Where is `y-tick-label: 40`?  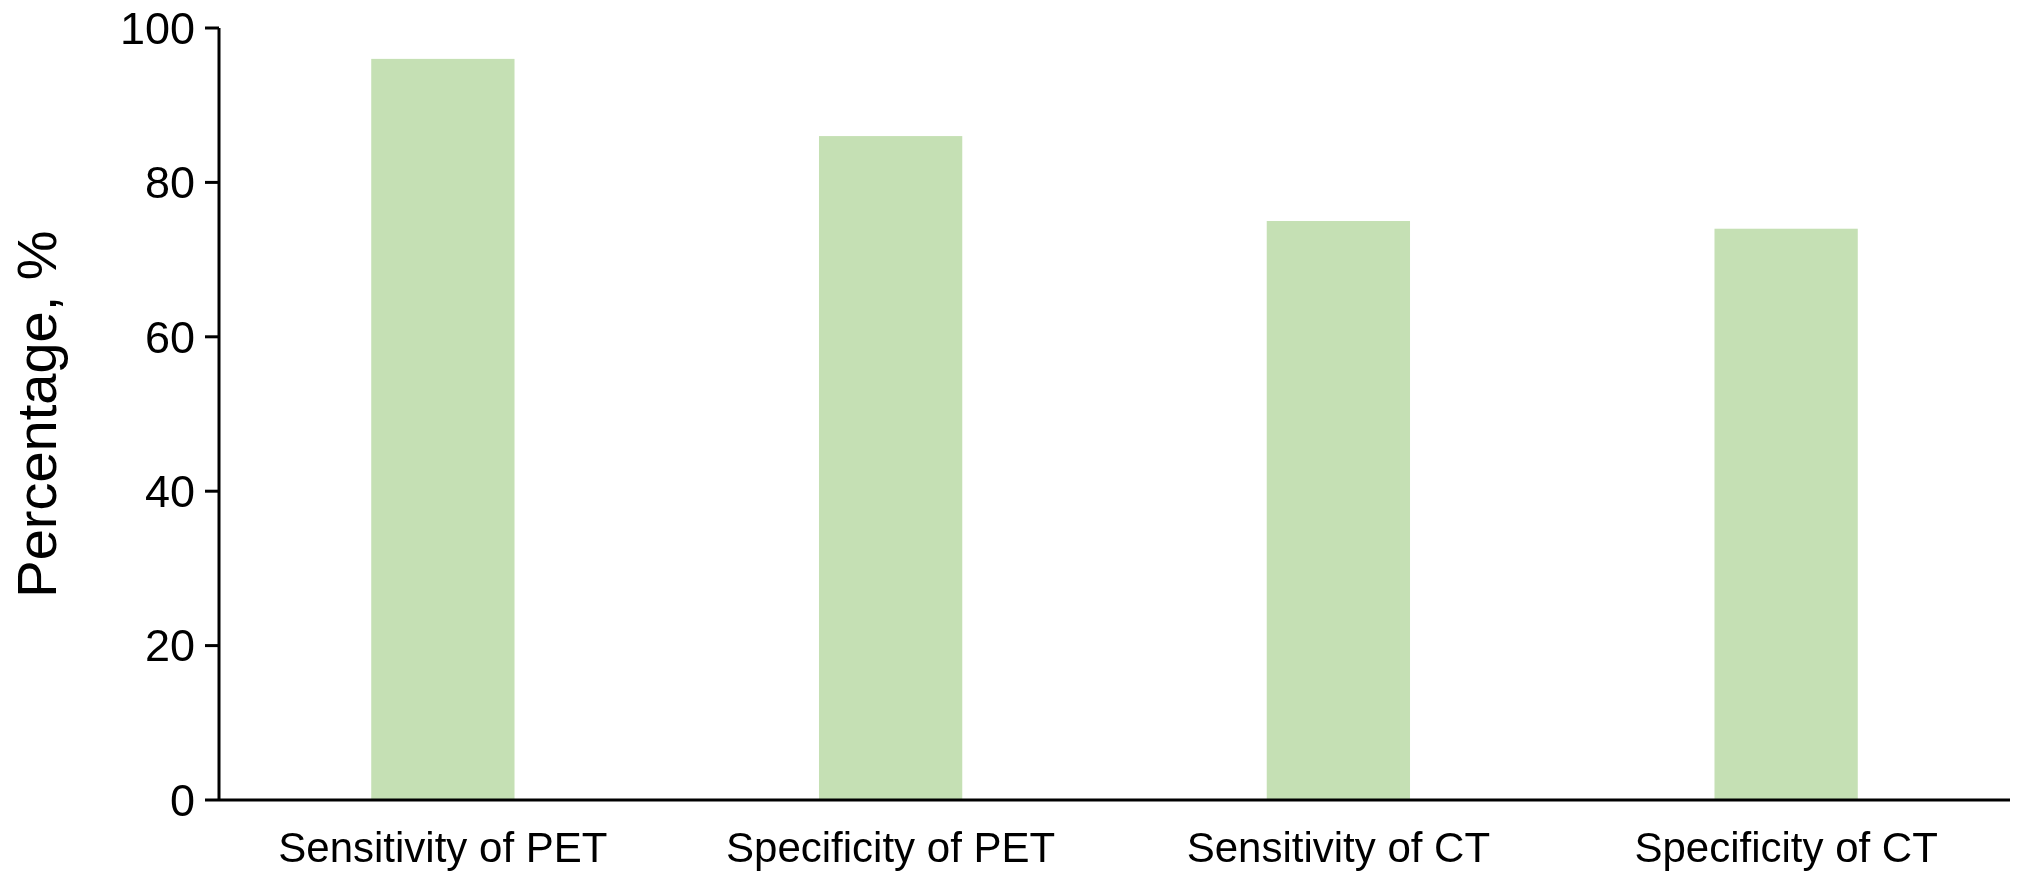
y-tick-label: 40 is located at coordinates (169, 491).